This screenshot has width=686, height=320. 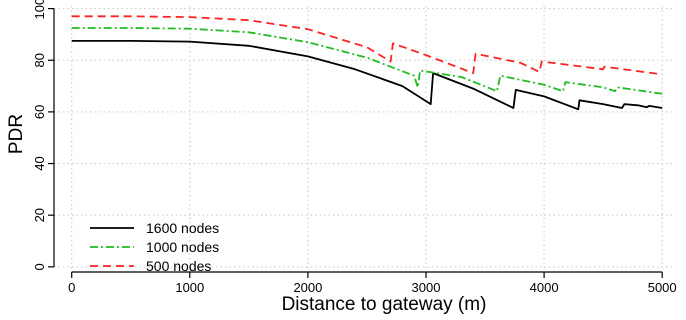 I want to click on x-tick-label: 1000, so click(x=189, y=287).